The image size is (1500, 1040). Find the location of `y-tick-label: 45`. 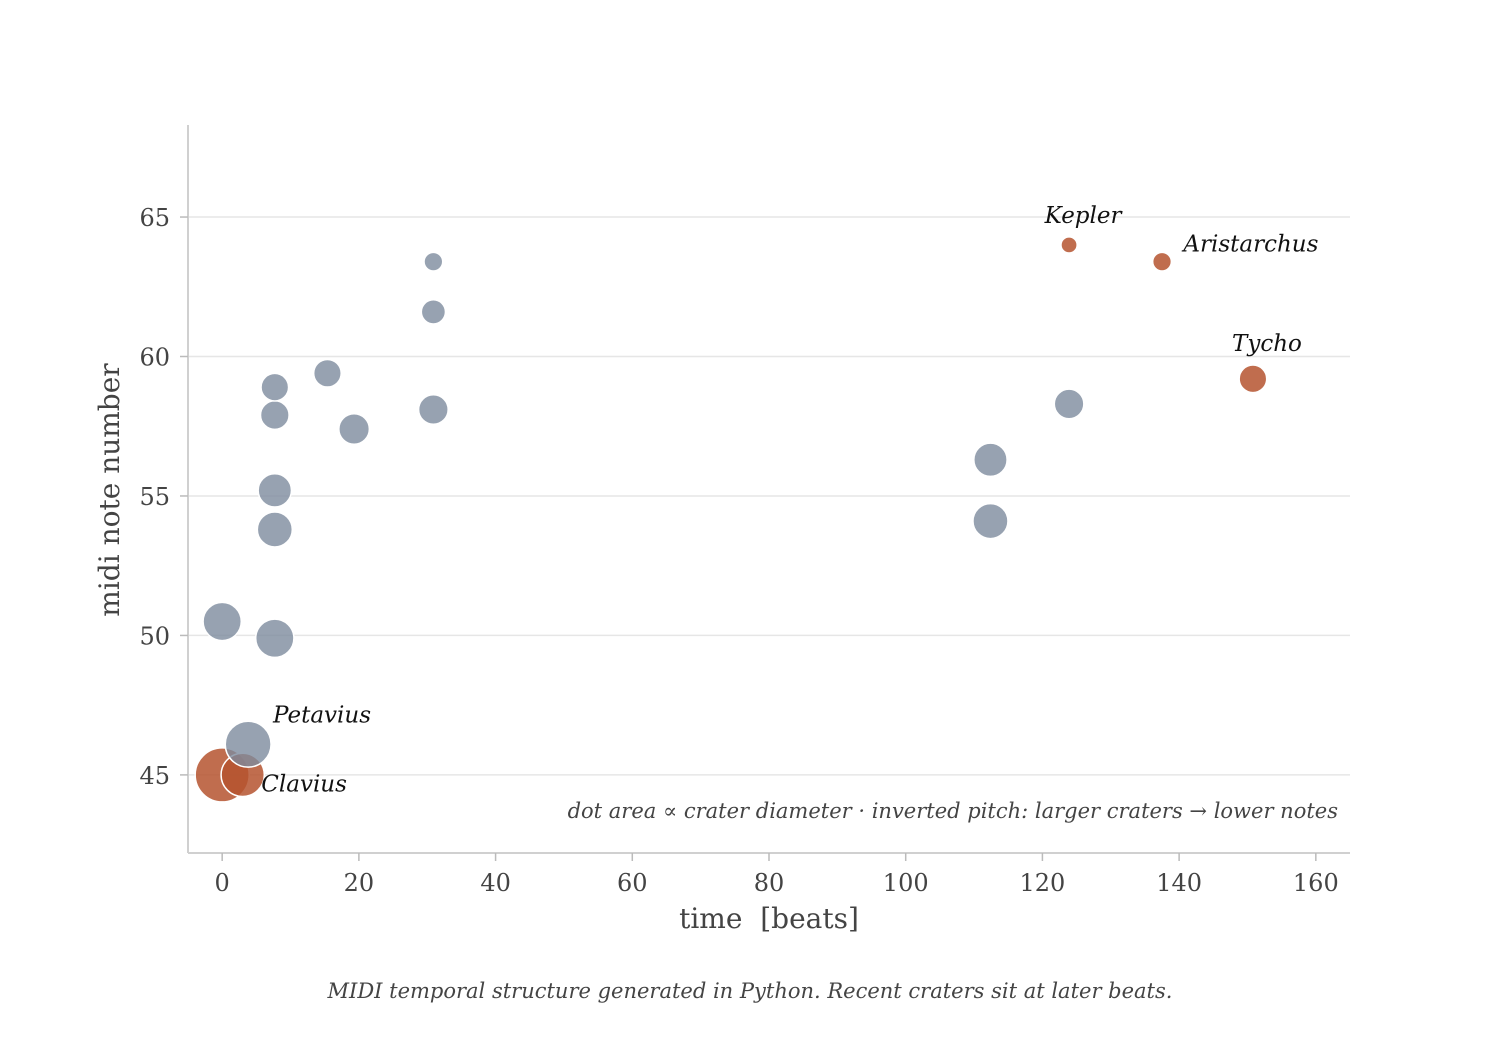

y-tick-label: 45 is located at coordinates (154, 776).